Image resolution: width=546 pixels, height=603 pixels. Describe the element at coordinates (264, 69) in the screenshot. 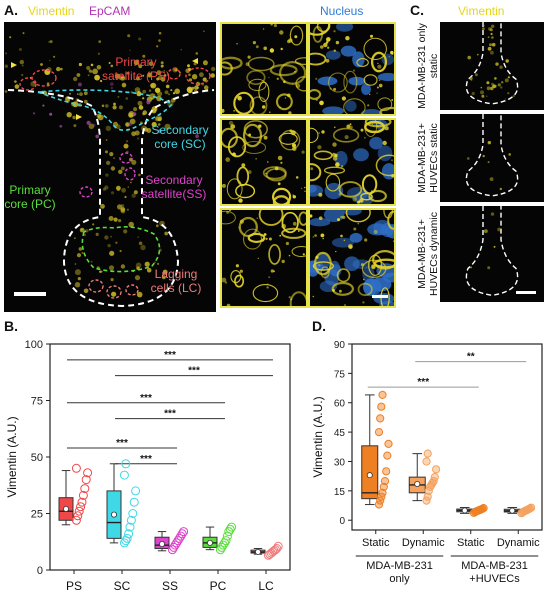

I see `zoom-ps-vimentin` at that location.